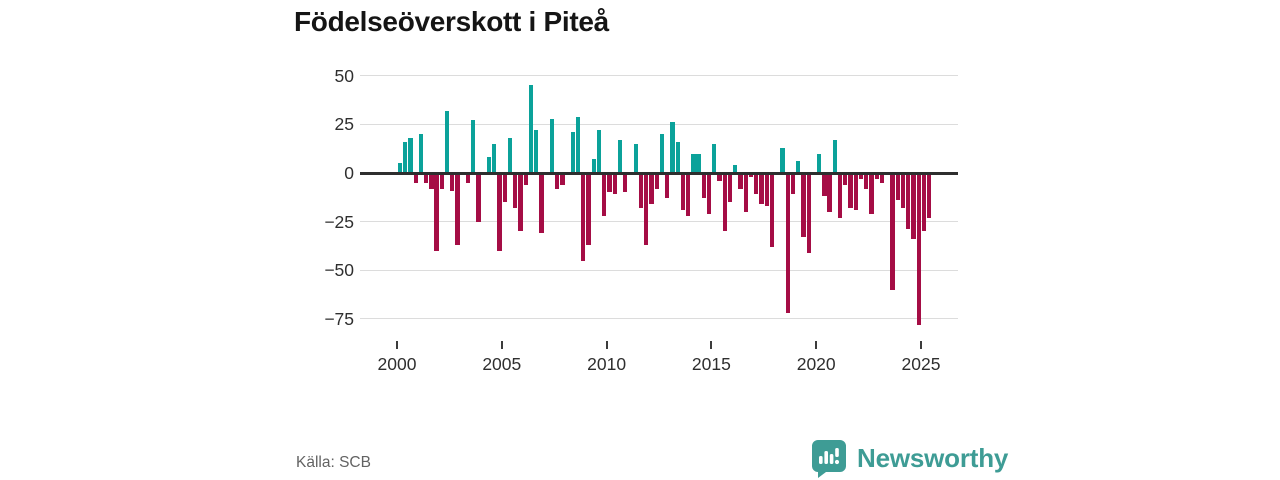 The image size is (1280, 480). What do you see at coordinates (882, 178) in the screenshot?
I see `bar-2023-q1` at bounding box center [882, 178].